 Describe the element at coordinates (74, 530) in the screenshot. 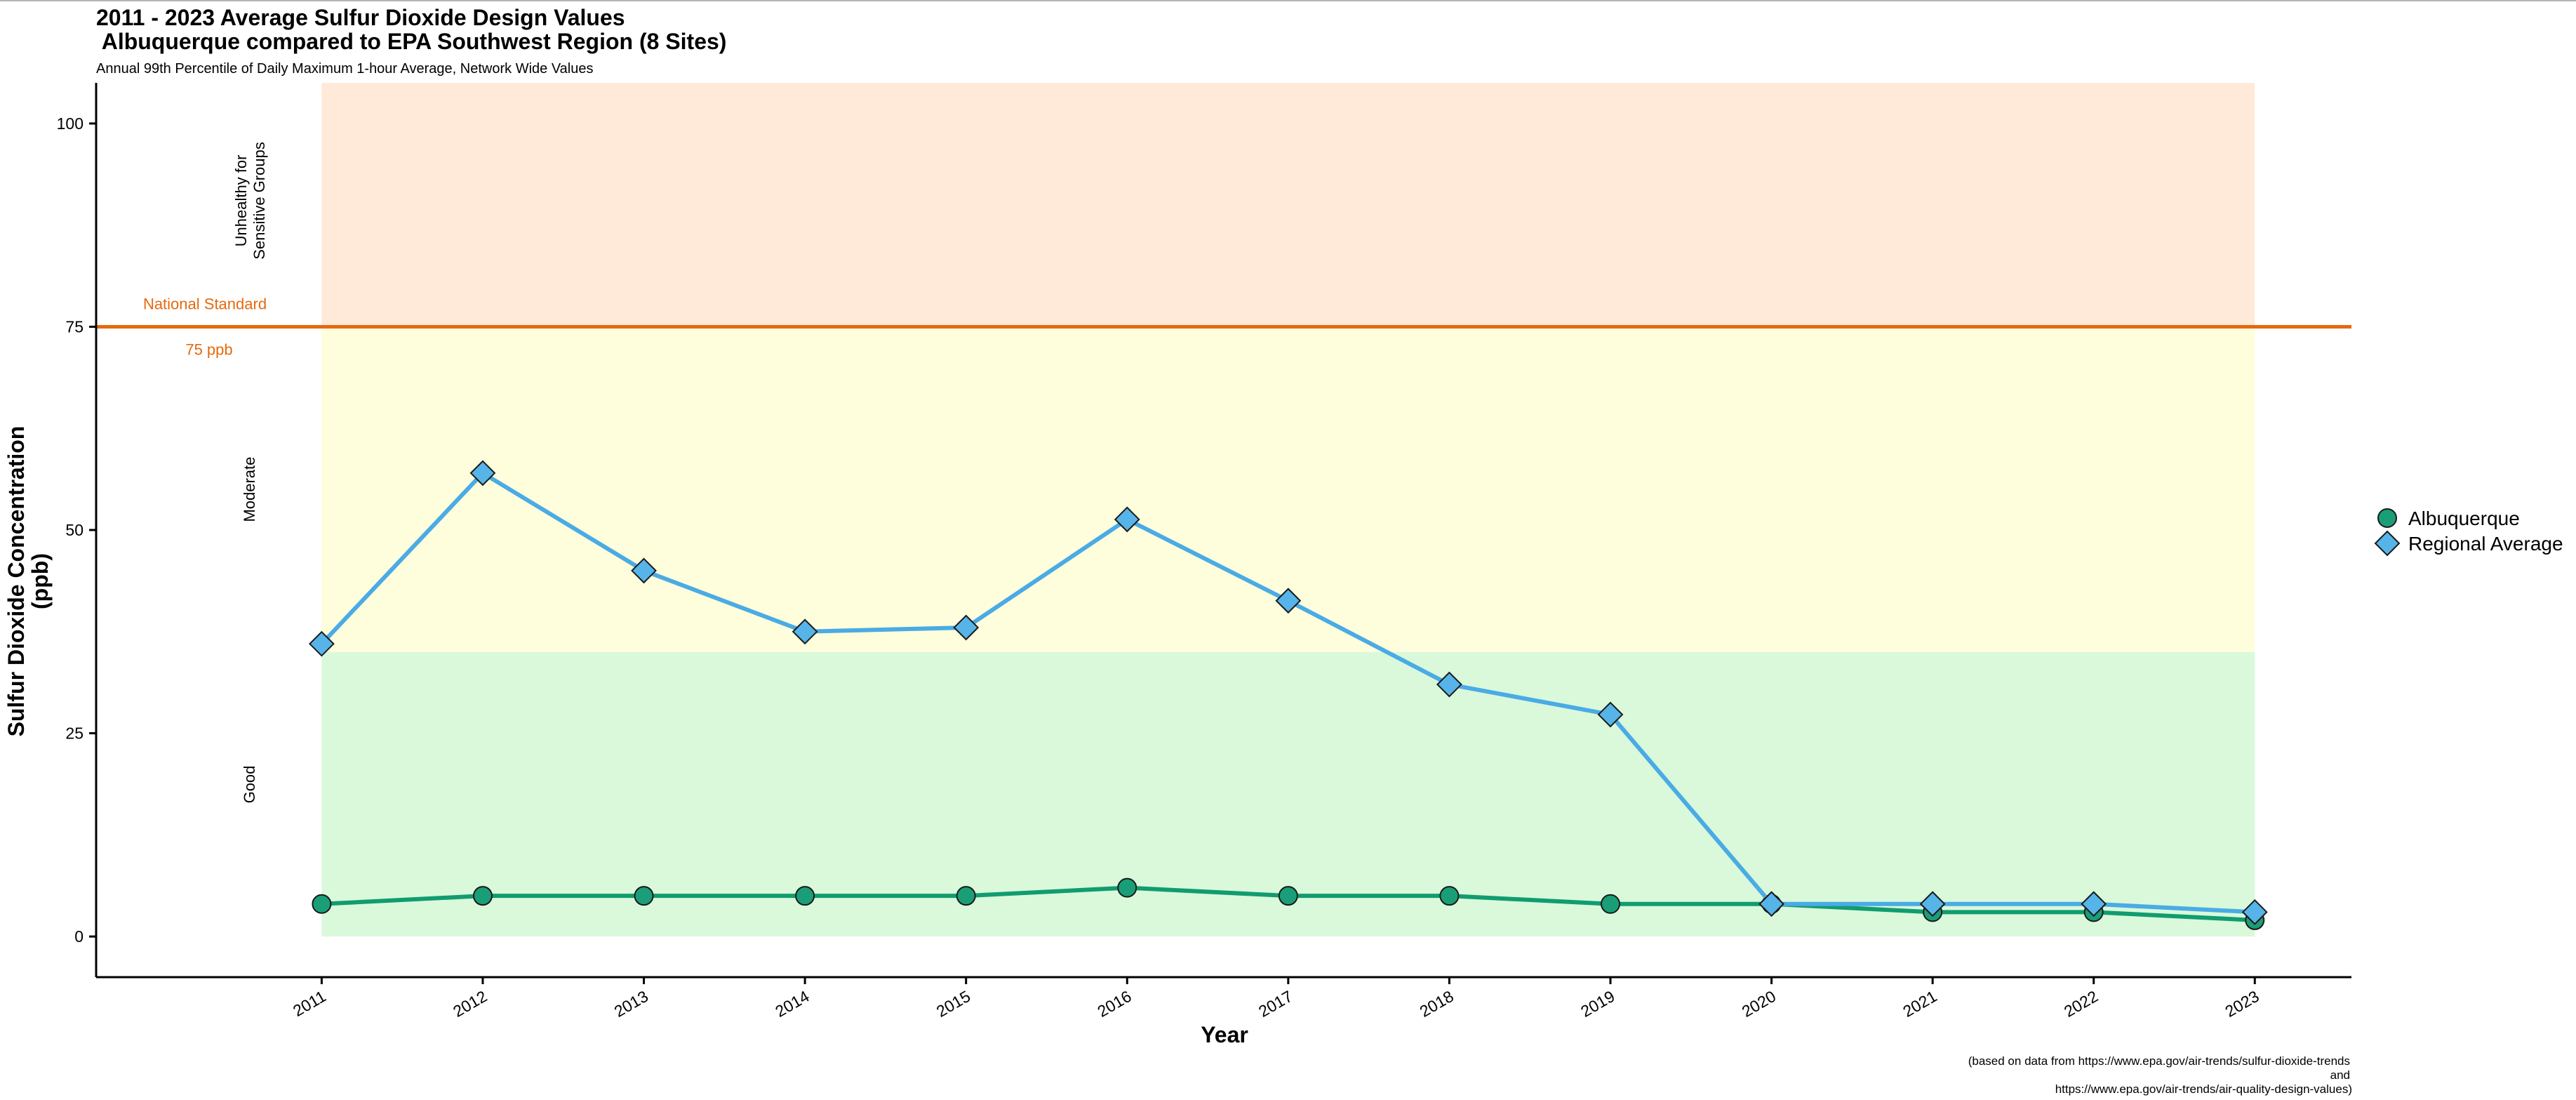

I see `y-tick-label: 50` at that location.